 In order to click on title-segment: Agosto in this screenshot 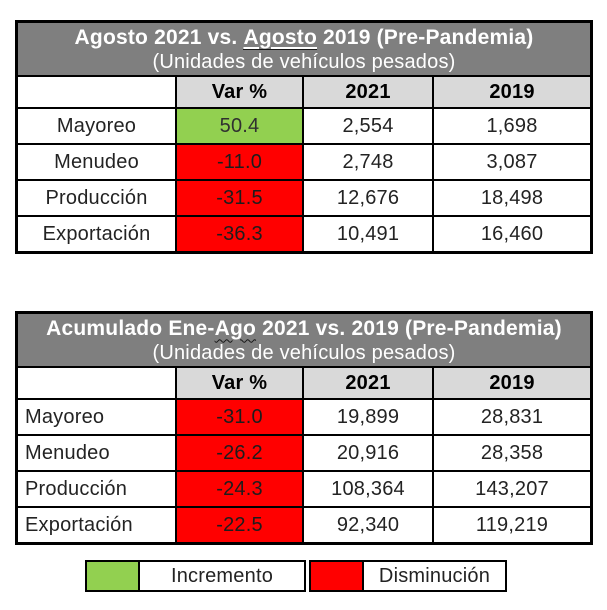, I will do `click(280, 37)`.